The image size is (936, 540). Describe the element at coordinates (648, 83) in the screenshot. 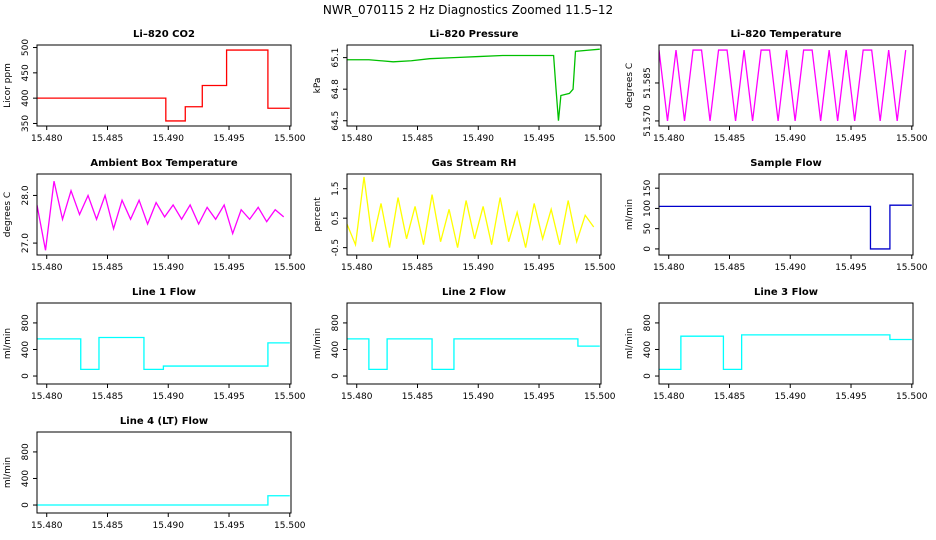

I see `y-tick-label: 51.585` at that location.